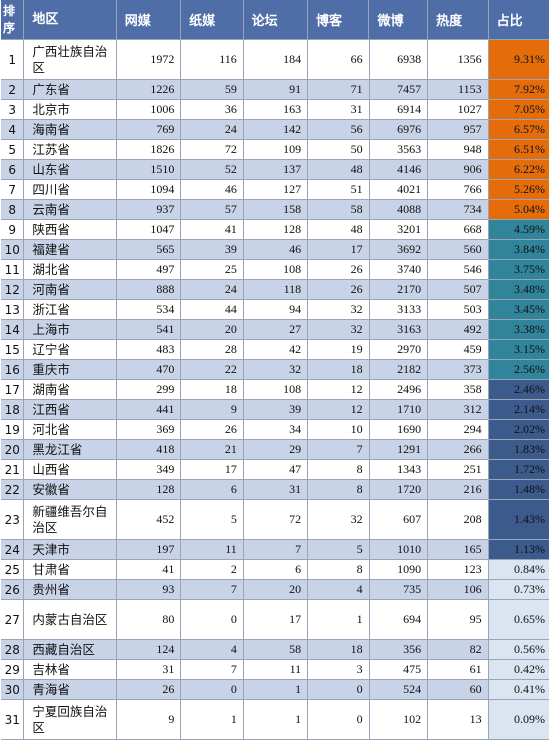 The height and width of the screenshot is (740, 550). What do you see at coordinates (275, 550) in the screenshot?
I see `table-row: 24 天津市 197 11 7 5 1010 165 1.13%` at bounding box center [275, 550].